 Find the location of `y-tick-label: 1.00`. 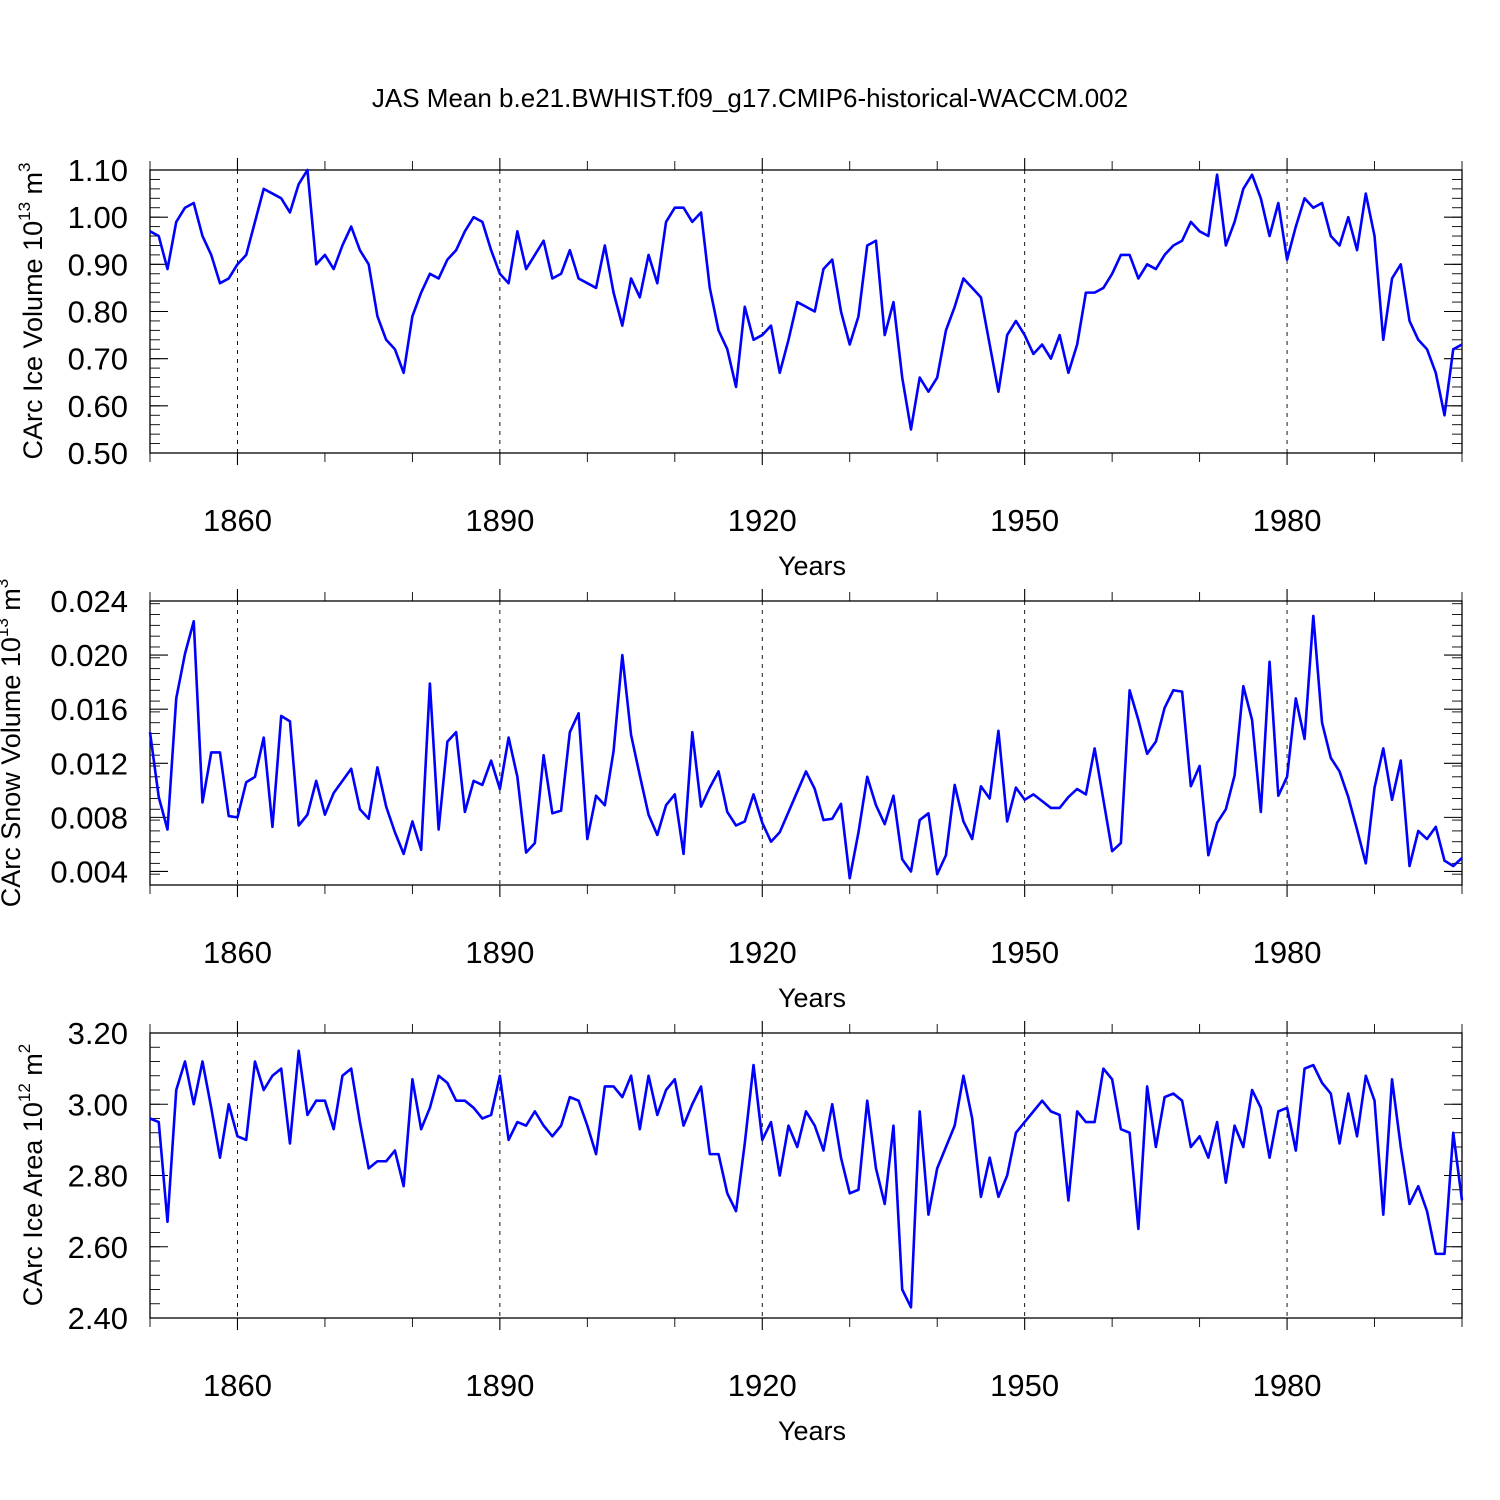

y-tick-label: 1.00 is located at coordinates (98, 217).